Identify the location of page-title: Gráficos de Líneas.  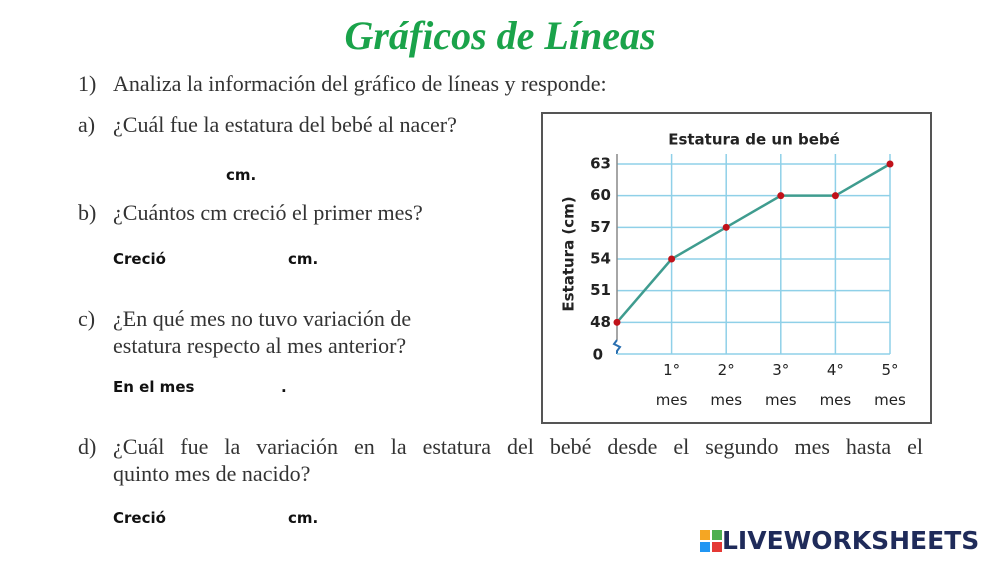
(500, 35).